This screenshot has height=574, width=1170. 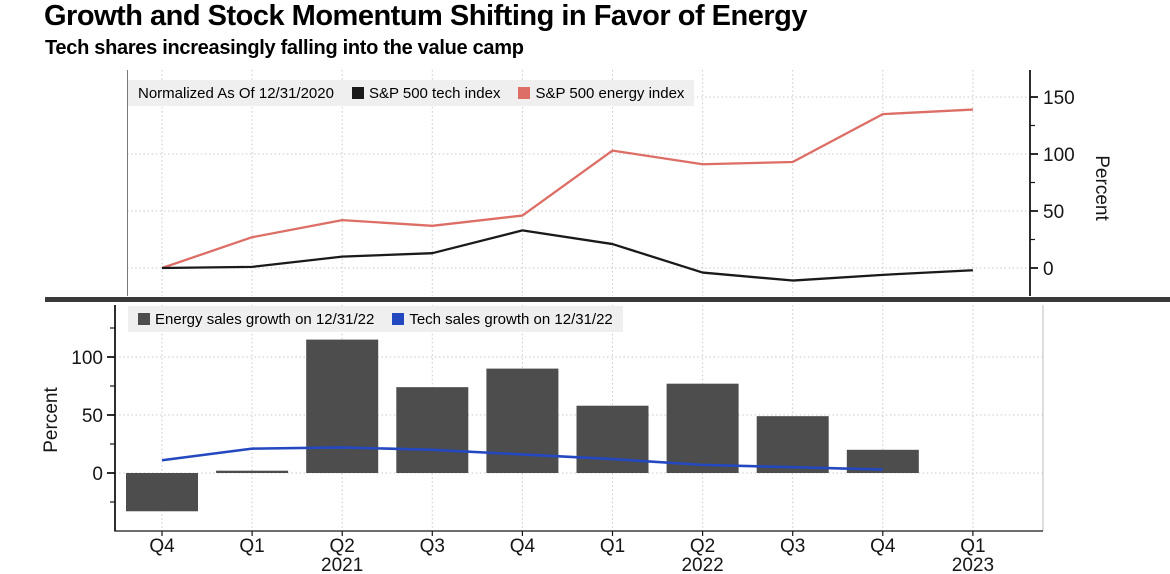 I want to click on top-y-axis-label: Percent, so click(x=1101, y=188).